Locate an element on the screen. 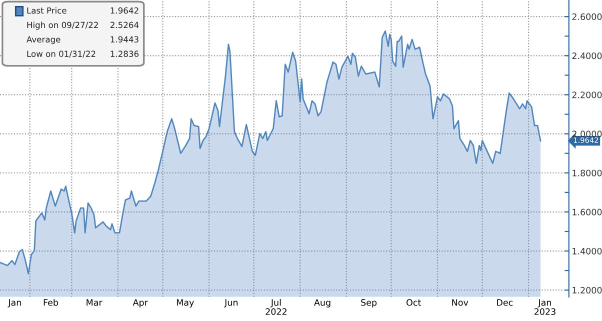  x-tick-label: Aug is located at coordinates (322, 303).